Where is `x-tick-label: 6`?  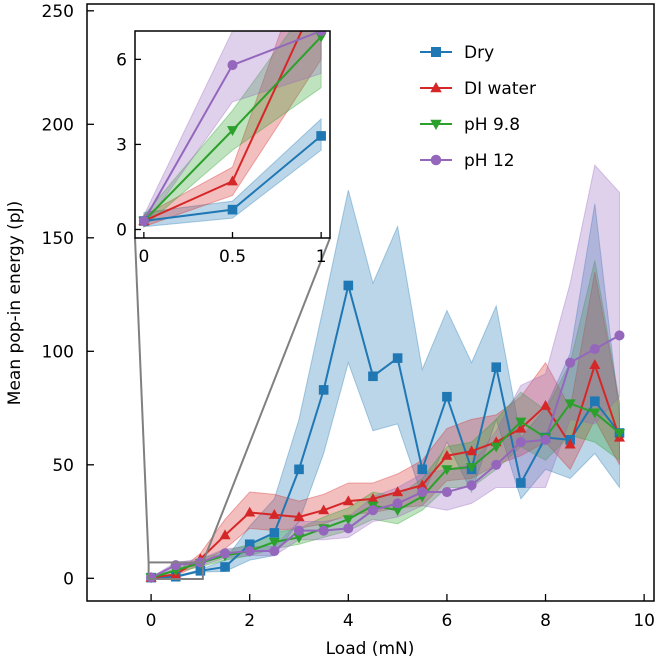
x-tick-label: 6 is located at coordinates (447, 621).